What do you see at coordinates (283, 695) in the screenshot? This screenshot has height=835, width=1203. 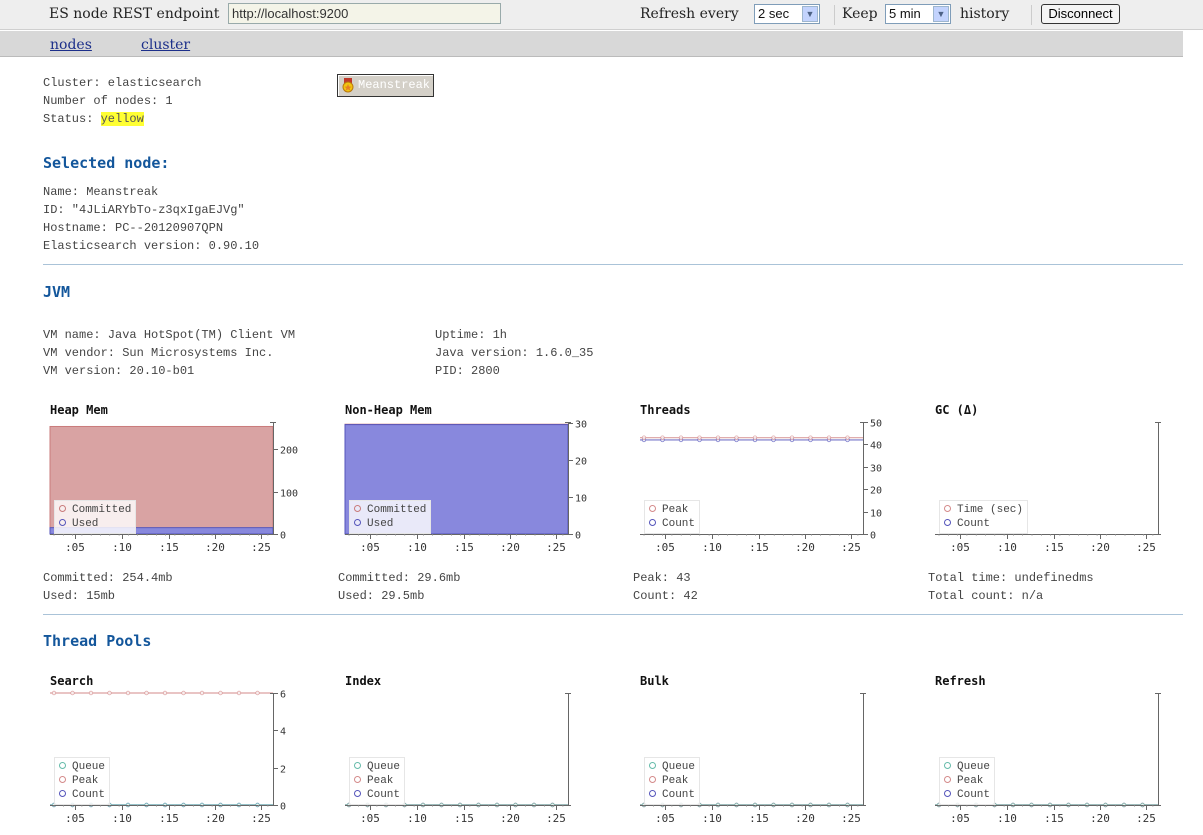 I see `y-tick-label: 6` at bounding box center [283, 695].